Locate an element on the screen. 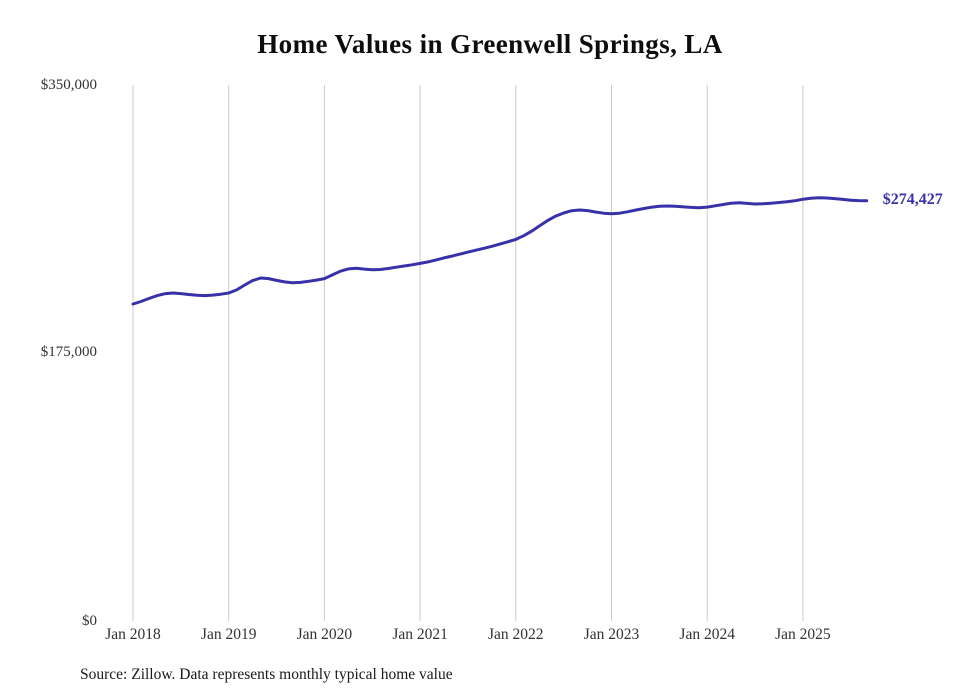  x-axis-tick-jan-2023: Jan 2023 is located at coordinates (612, 634).